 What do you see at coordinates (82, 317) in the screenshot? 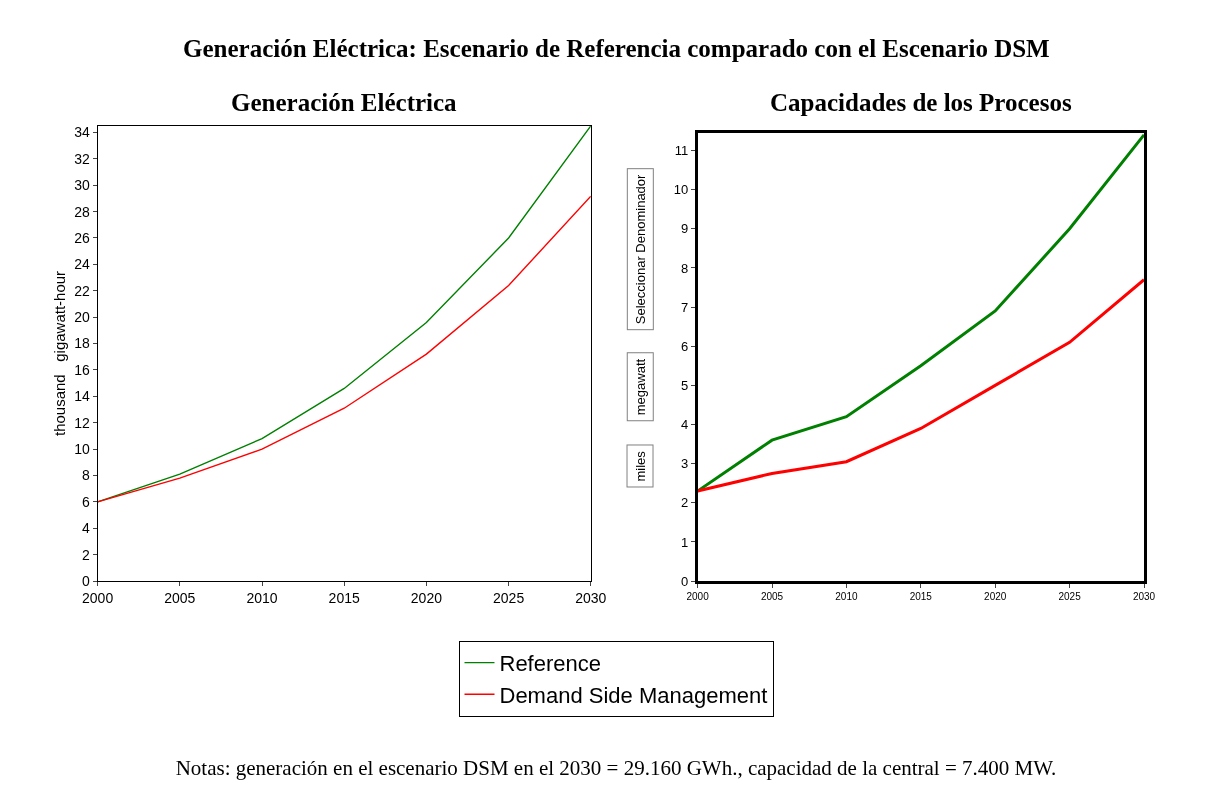
I see `y-tick-label: 20` at bounding box center [82, 317].